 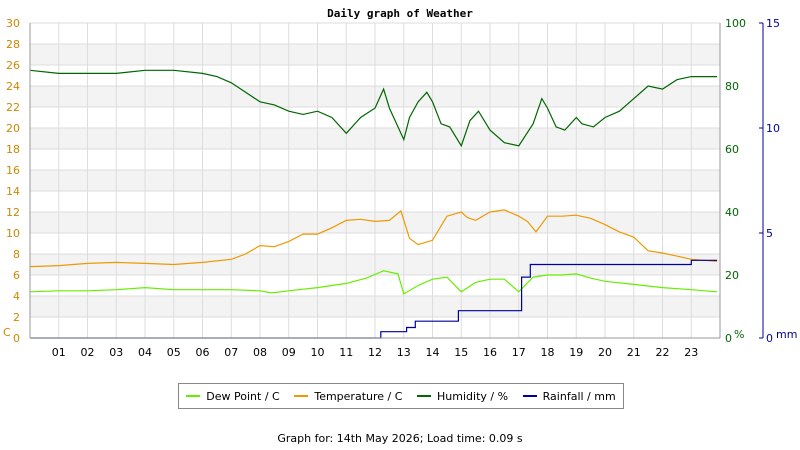 I want to click on rain-tick-label: 0, so click(x=769, y=338).